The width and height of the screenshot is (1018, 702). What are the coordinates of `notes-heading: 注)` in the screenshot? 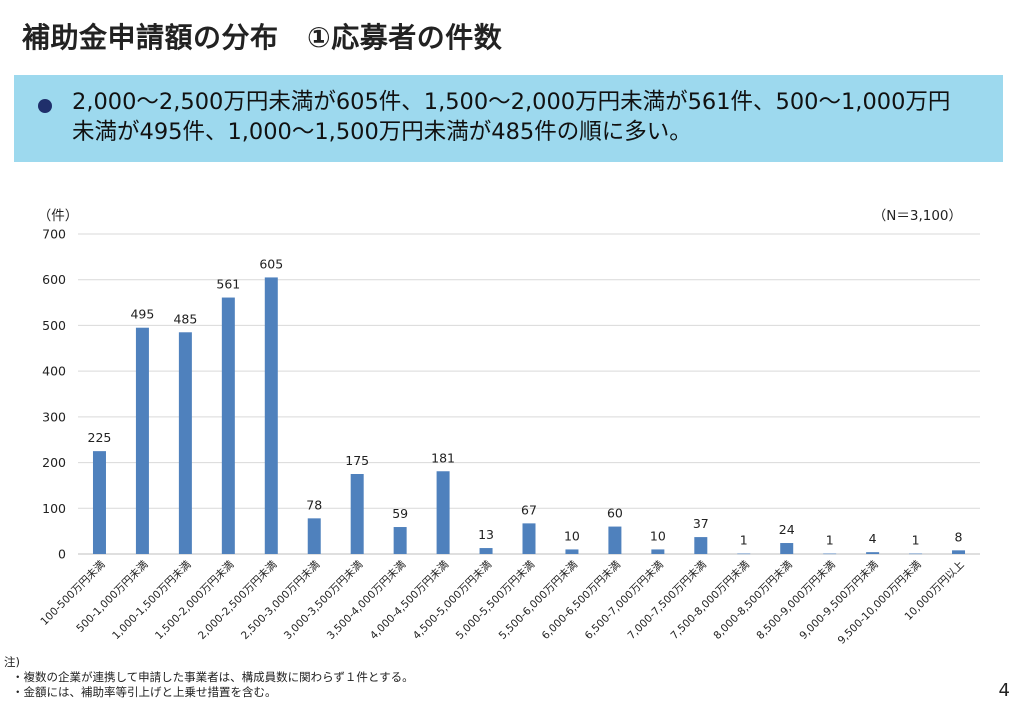 It's located at (12, 662).